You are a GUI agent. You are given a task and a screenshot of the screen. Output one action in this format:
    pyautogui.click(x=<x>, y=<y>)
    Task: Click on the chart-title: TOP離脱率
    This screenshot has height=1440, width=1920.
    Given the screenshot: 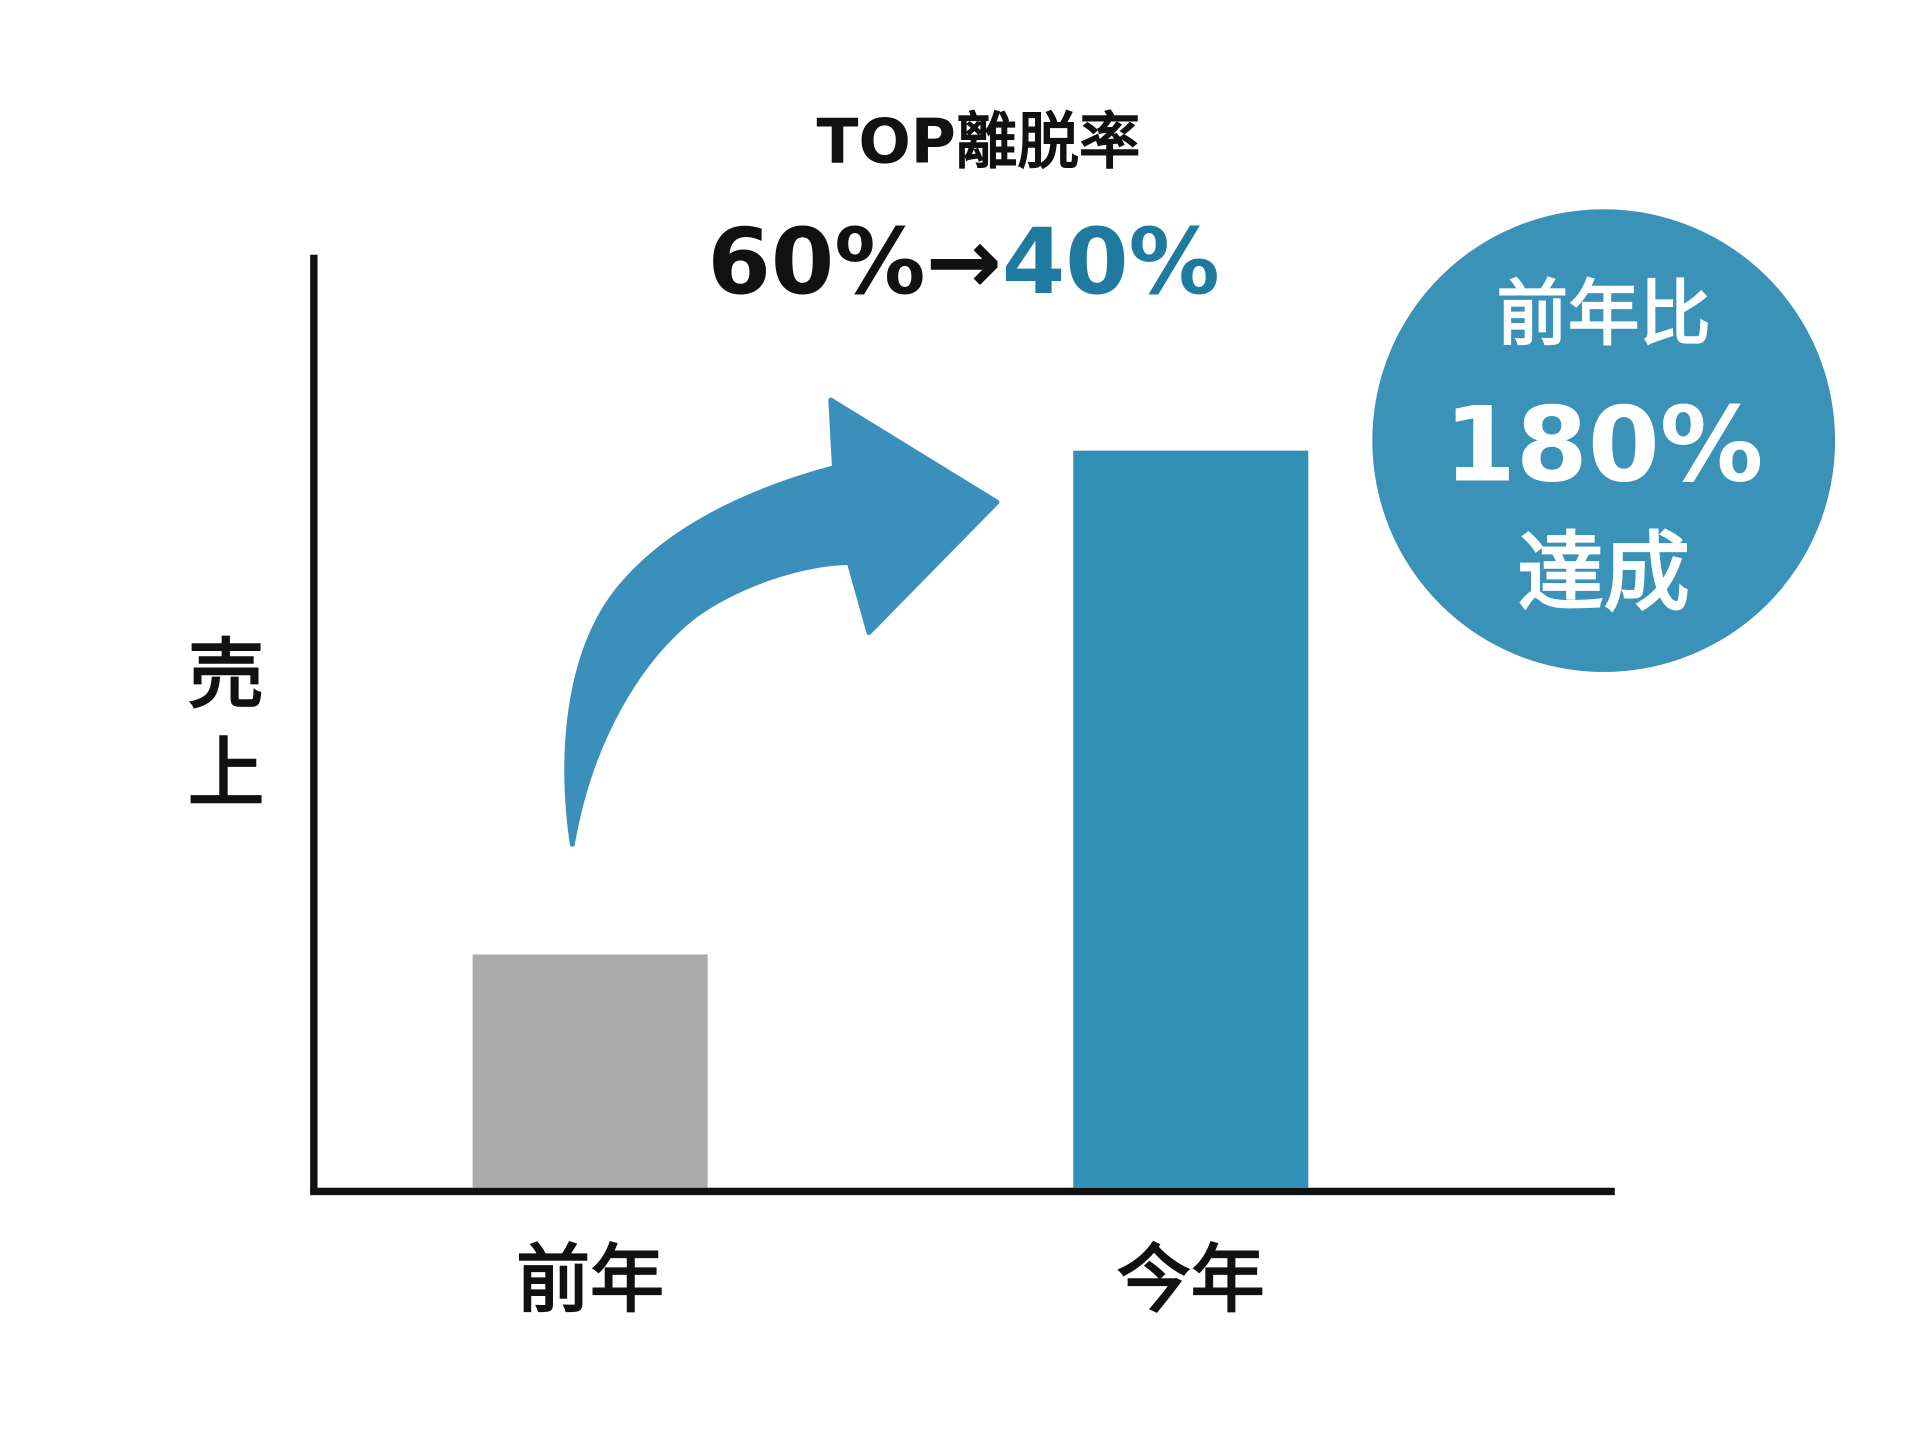 What is the action you would take?
    pyautogui.click(x=979, y=142)
    